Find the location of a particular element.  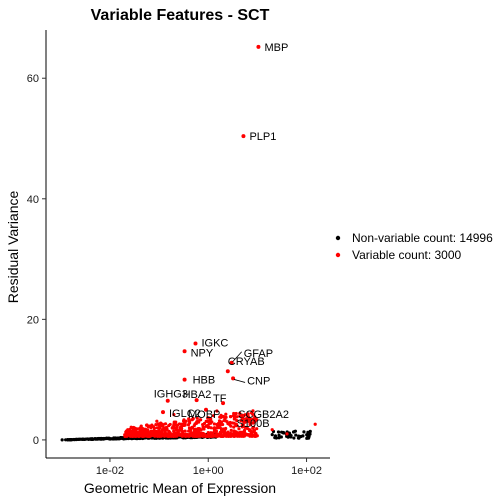

gene-label: MOBP is located at coordinates (204, 415).